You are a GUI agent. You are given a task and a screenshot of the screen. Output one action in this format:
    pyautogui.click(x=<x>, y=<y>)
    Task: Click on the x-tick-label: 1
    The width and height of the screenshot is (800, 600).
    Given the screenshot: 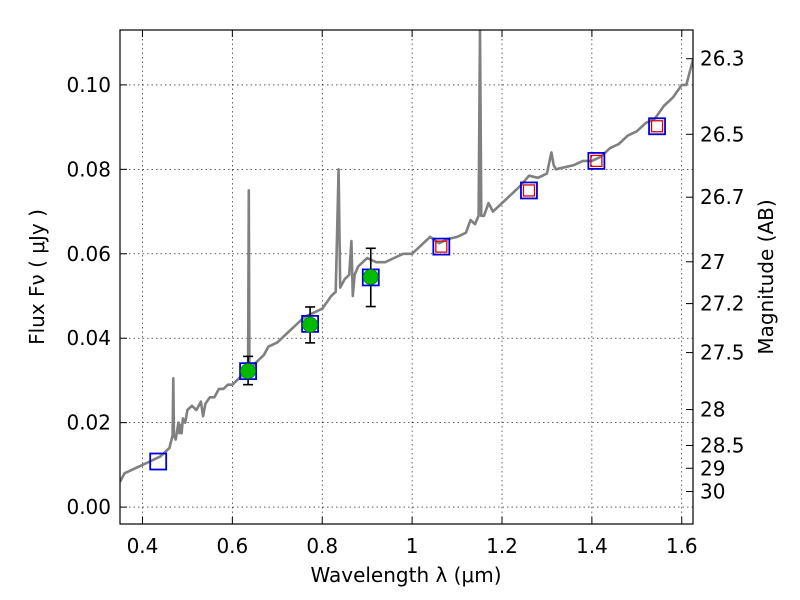 What is the action you would take?
    pyautogui.click(x=412, y=546)
    